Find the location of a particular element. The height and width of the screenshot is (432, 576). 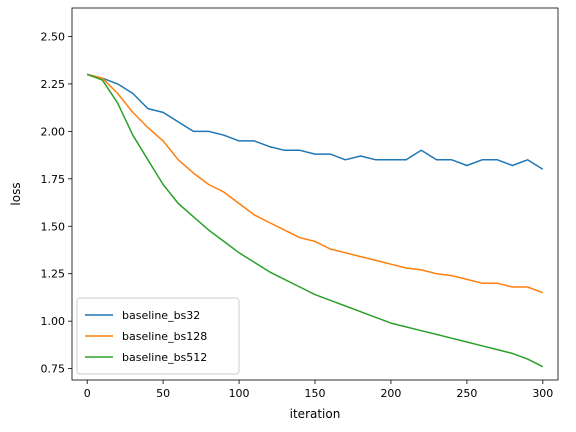

x-tick-label: 300 is located at coordinates (542, 393).